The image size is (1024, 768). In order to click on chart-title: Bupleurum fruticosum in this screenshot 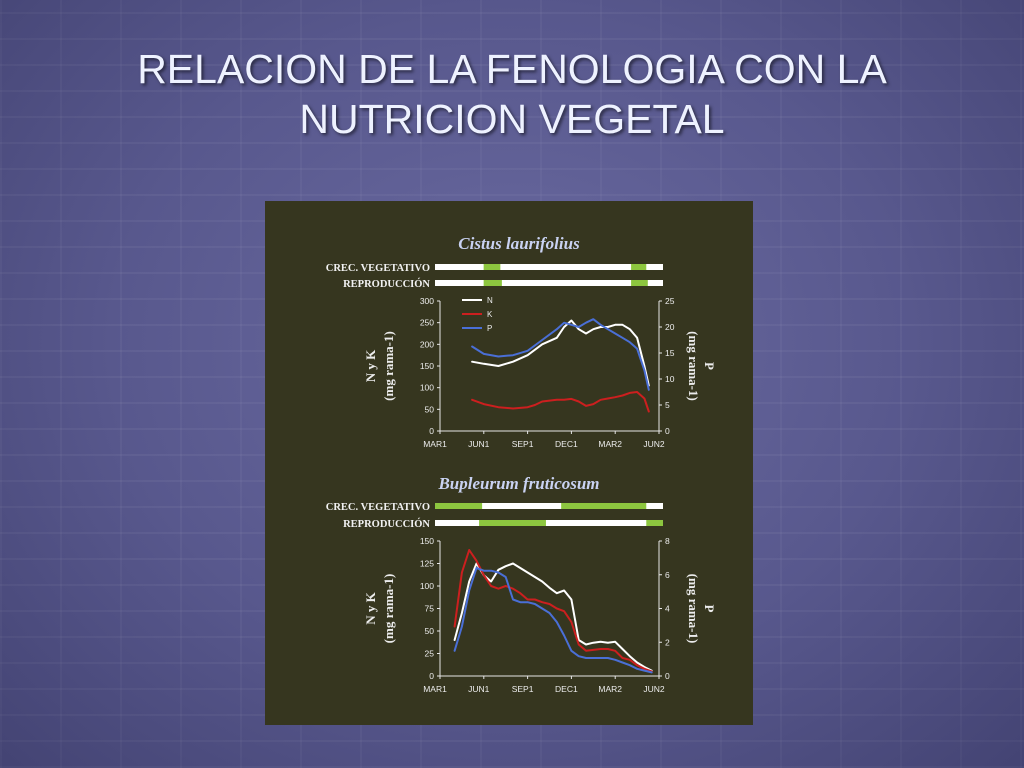, I will do `click(518, 483)`.